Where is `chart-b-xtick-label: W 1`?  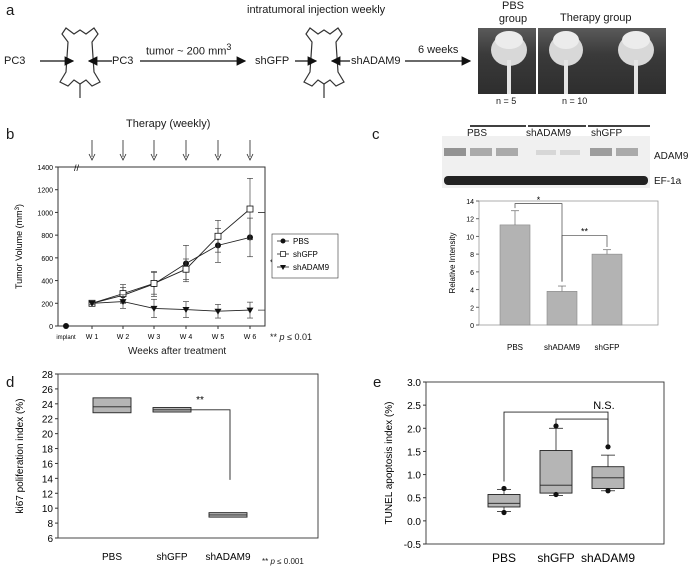 chart-b-xtick-label: W 1 is located at coordinates (92, 337).